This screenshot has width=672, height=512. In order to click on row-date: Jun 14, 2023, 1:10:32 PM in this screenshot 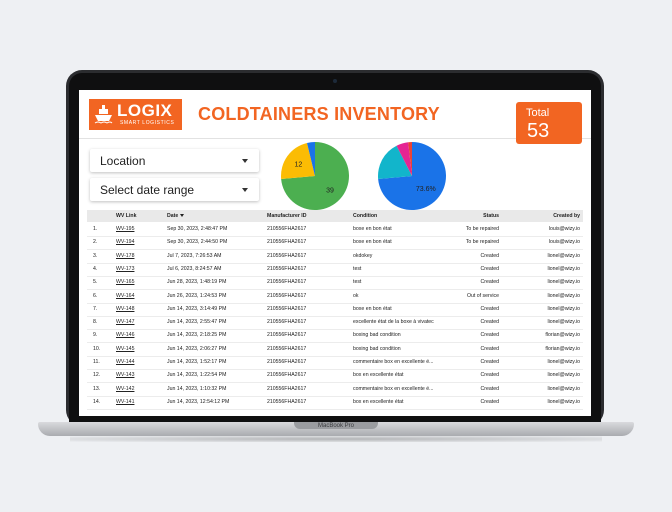, I will do `click(197, 388)`.